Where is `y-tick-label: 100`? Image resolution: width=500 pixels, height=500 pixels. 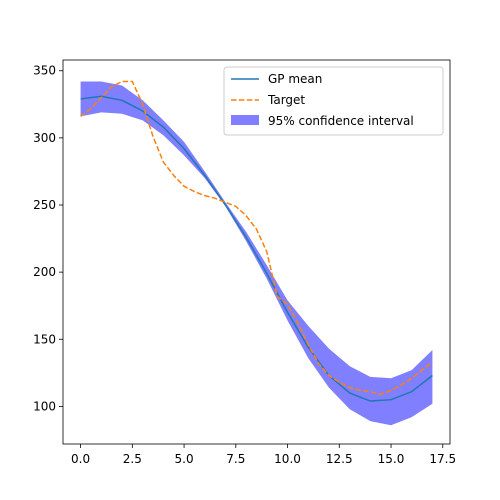
y-tick-label: 100 is located at coordinates (44, 406).